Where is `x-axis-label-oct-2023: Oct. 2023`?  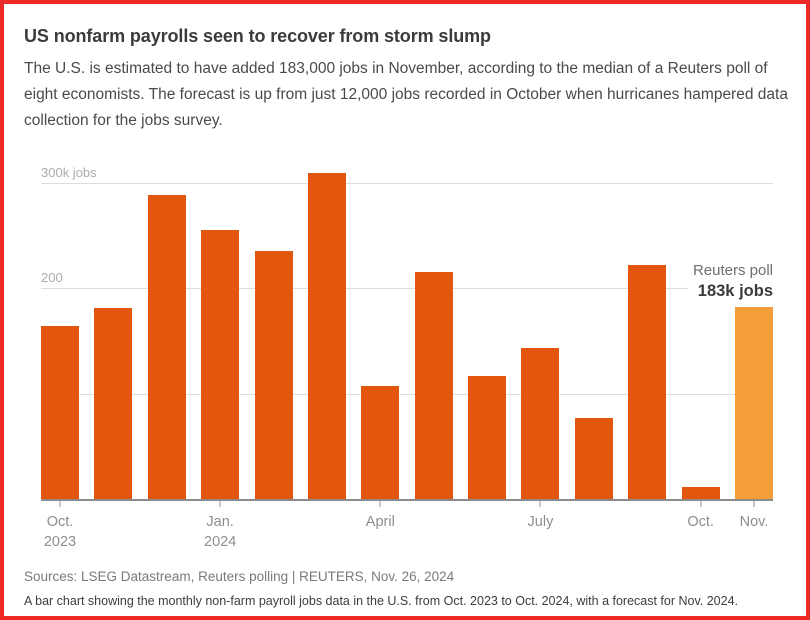 x-axis-label-oct-2023: Oct. 2023 is located at coordinates (60, 532).